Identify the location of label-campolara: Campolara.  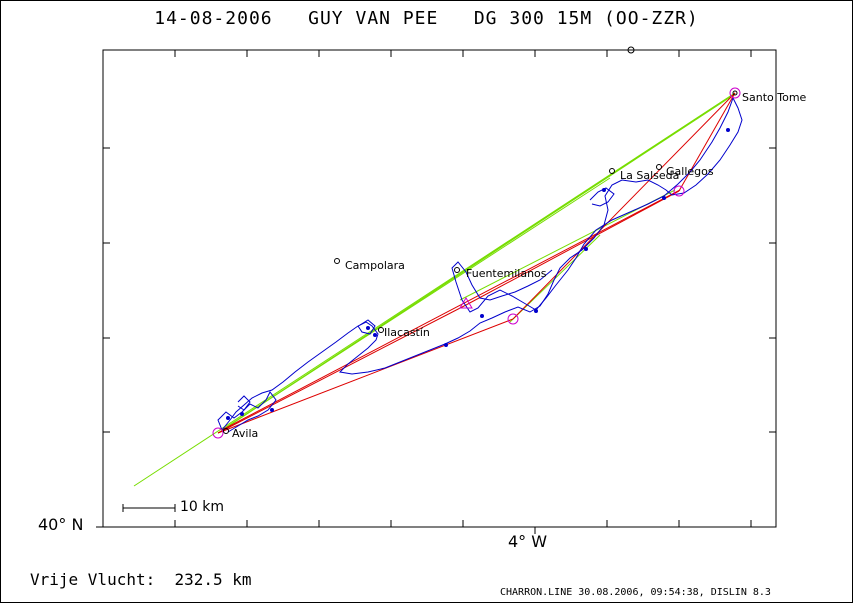
(375, 265).